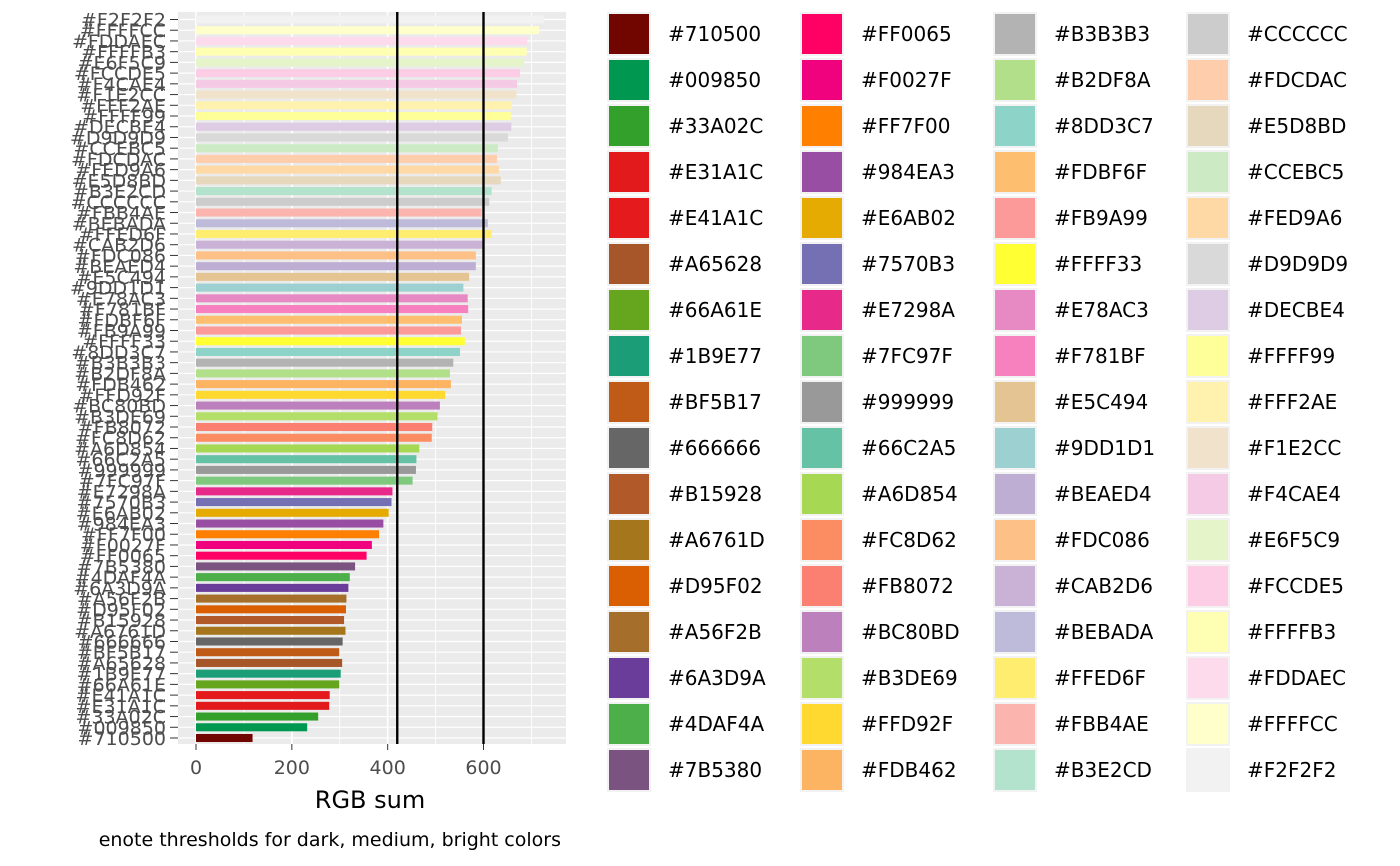  What do you see at coordinates (716, 540) in the screenshot?
I see `legend-label: #A6761D` at bounding box center [716, 540].